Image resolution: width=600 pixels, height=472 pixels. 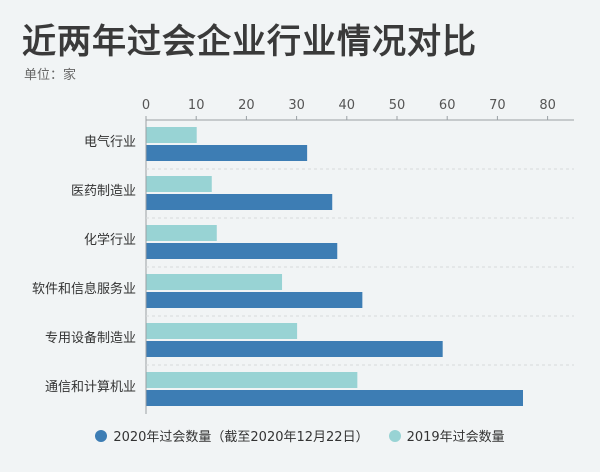 I want to click on x-tick-label: 40, so click(x=347, y=105).